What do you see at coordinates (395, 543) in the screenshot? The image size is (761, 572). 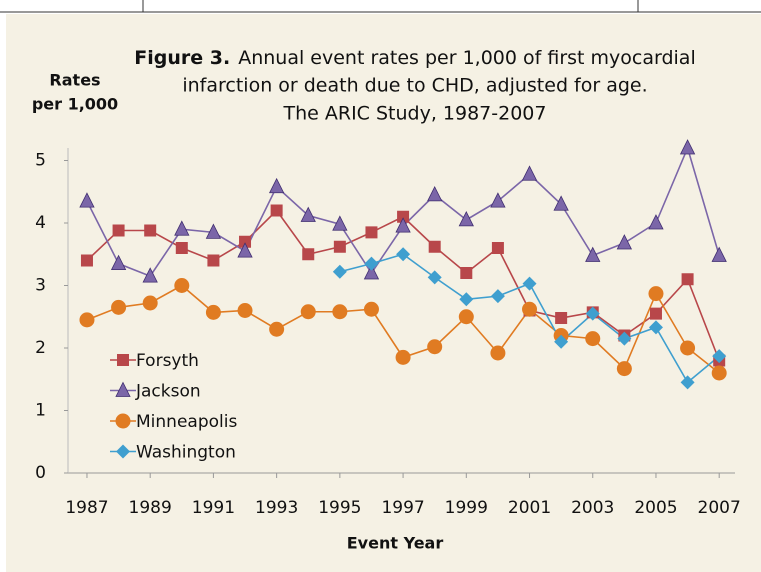 I see `x-axis-label: Event Year` at bounding box center [395, 543].